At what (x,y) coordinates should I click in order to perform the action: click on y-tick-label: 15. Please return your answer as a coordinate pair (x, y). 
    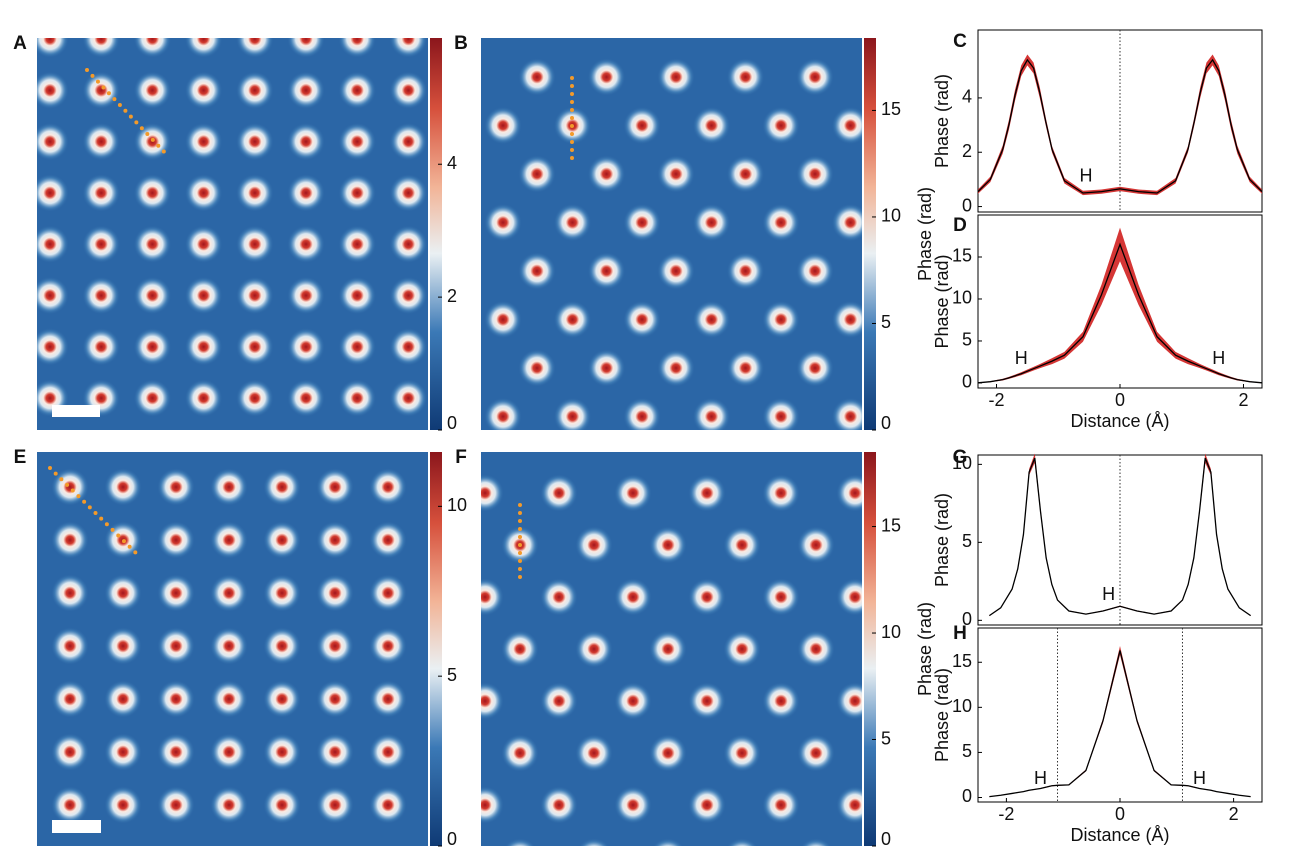
    Looking at the image, I should click on (962, 256).